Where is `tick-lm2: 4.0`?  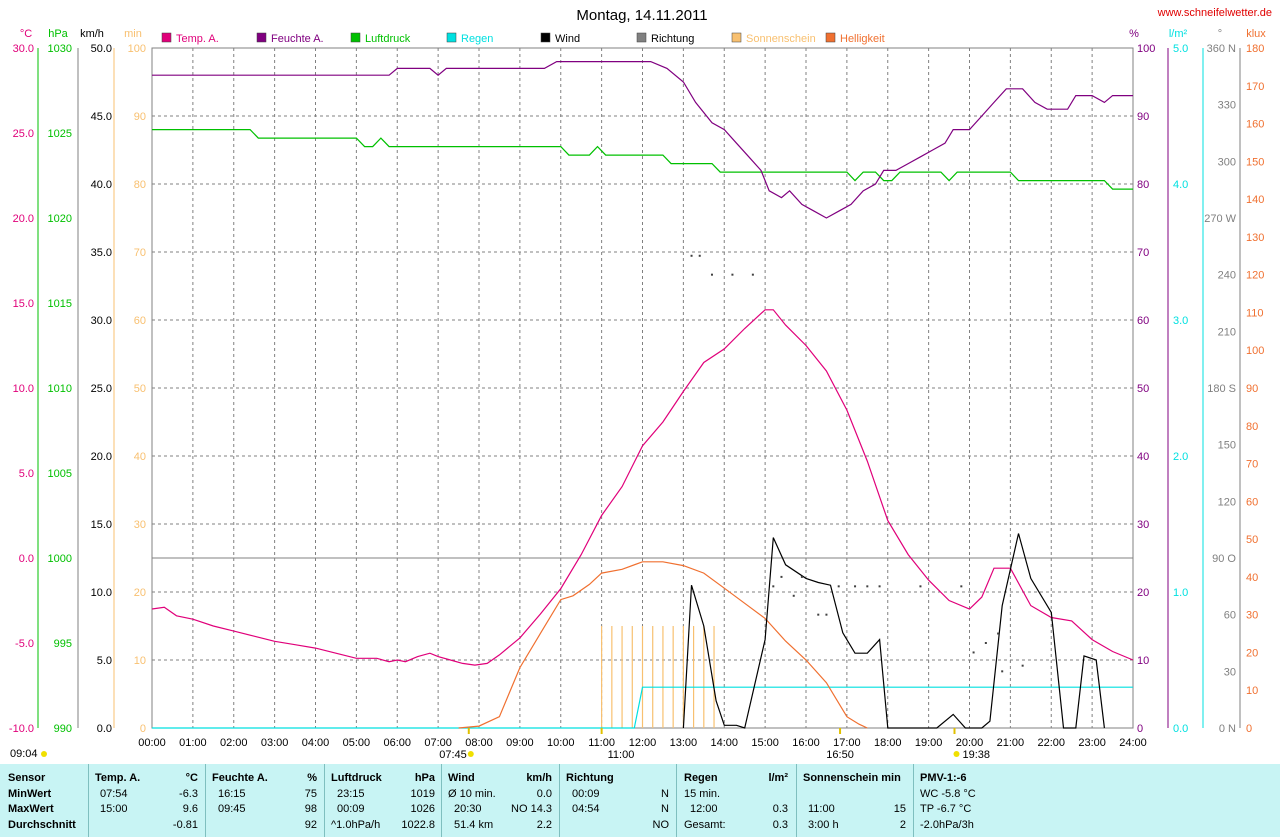 tick-lm2: 4.0 is located at coordinates (1180, 185).